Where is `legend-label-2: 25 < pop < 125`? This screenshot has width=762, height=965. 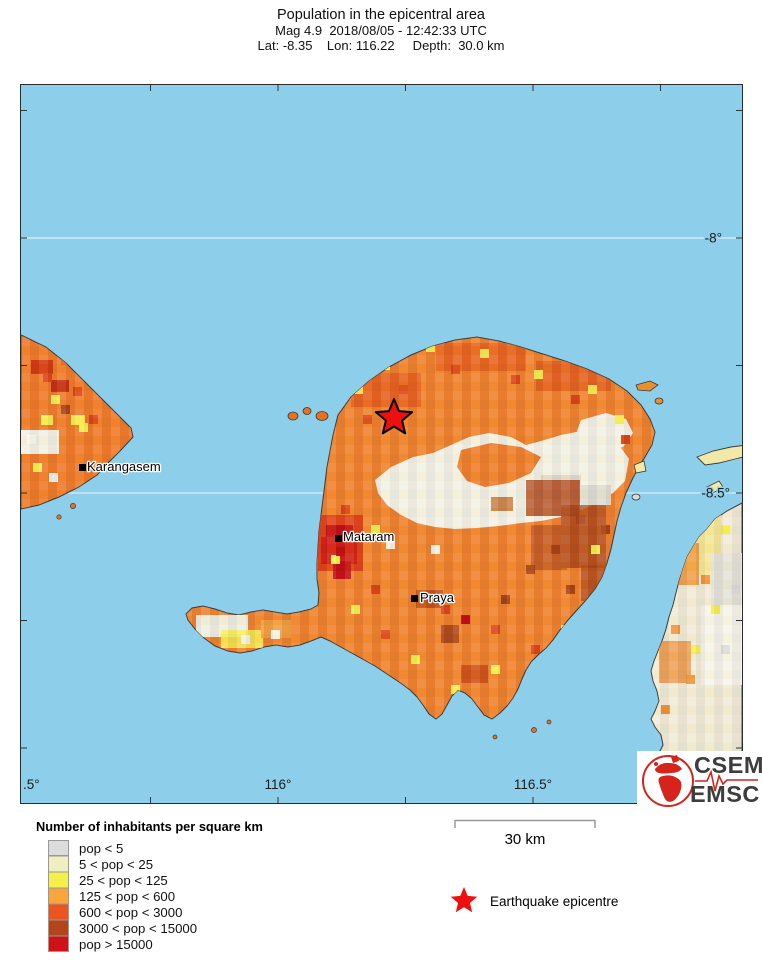
legend-label-2: 25 < pop < 125 is located at coordinates (123, 880).